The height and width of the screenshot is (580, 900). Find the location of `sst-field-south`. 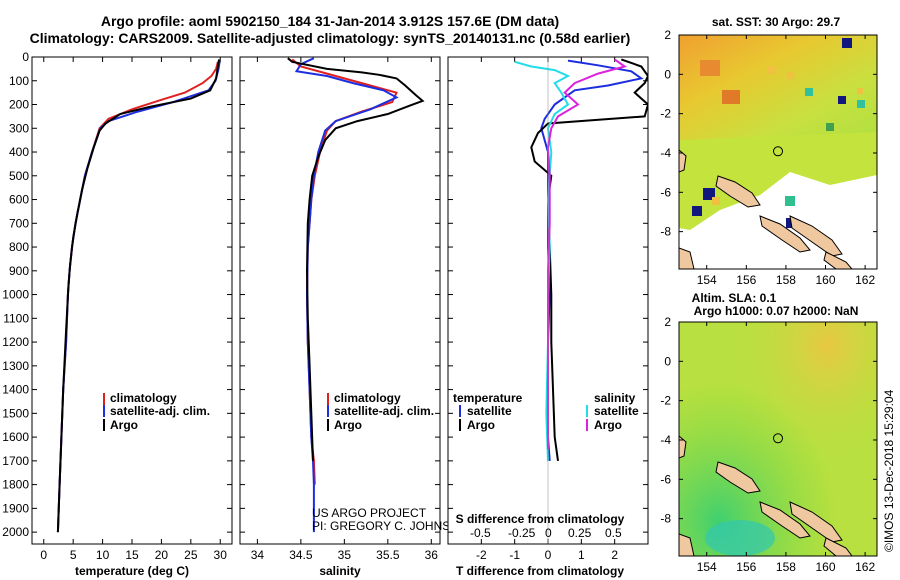

sst-field-south is located at coordinates (778, 181).